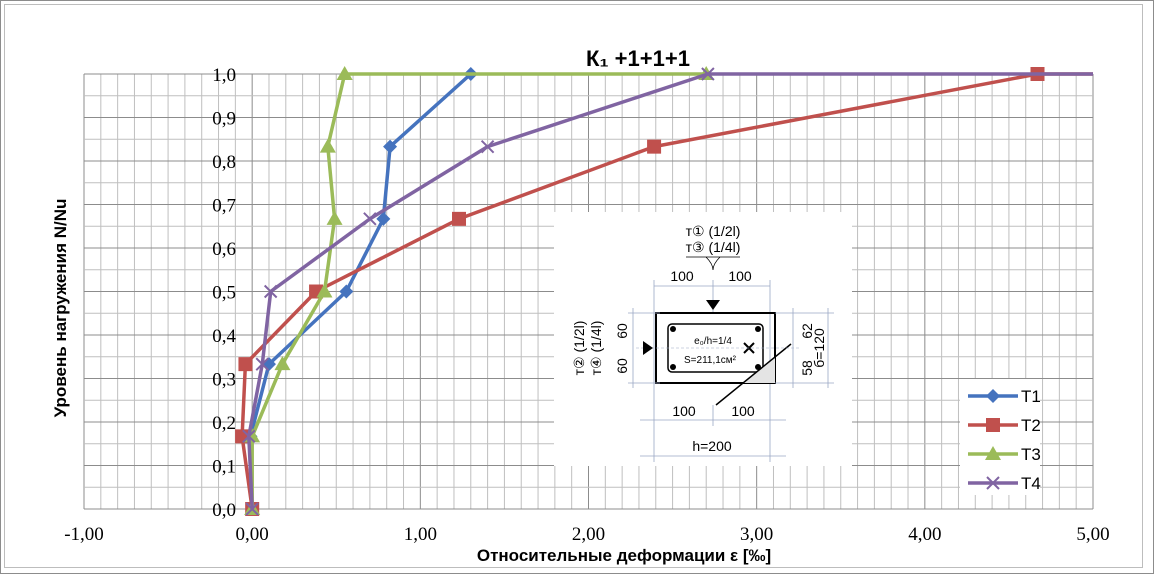 The height and width of the screenshot is (574, 1154). Describe the element at coordinates (740, 276) in the screenshot. I see `dim-top-right: 100` at that location.